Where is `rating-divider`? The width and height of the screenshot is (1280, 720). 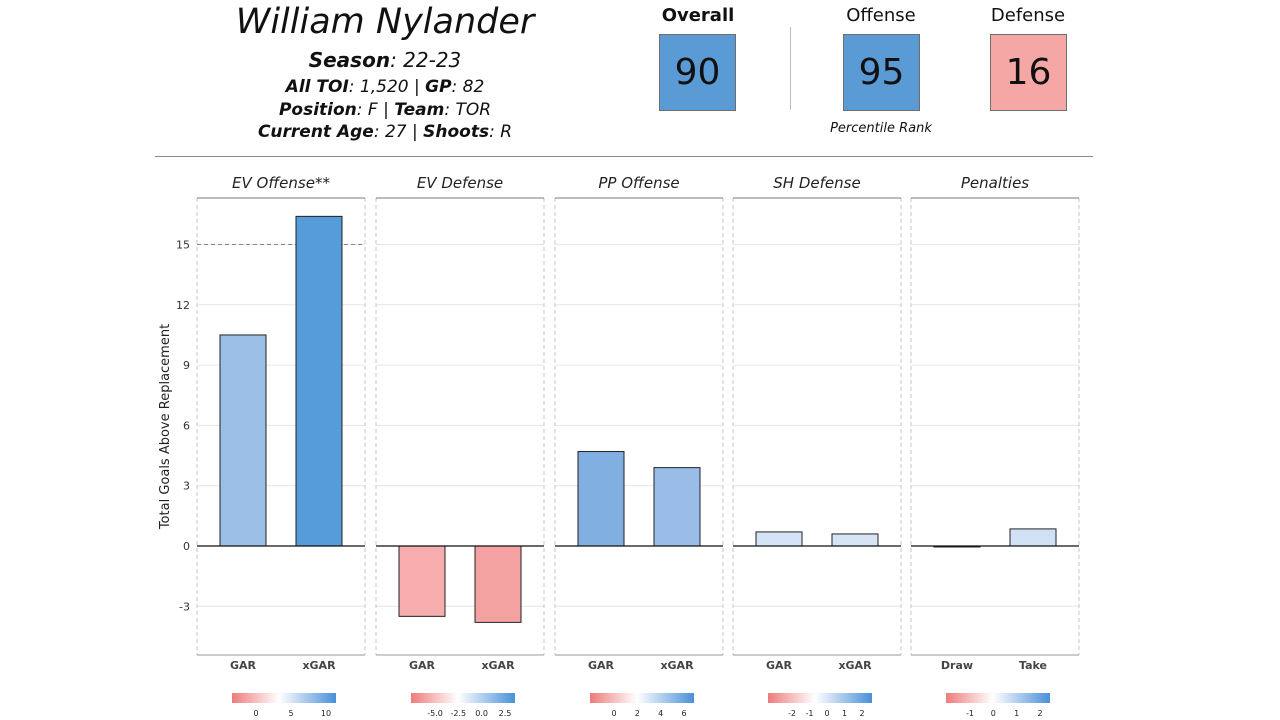 rating-divider is located at coordinates (790, 68).